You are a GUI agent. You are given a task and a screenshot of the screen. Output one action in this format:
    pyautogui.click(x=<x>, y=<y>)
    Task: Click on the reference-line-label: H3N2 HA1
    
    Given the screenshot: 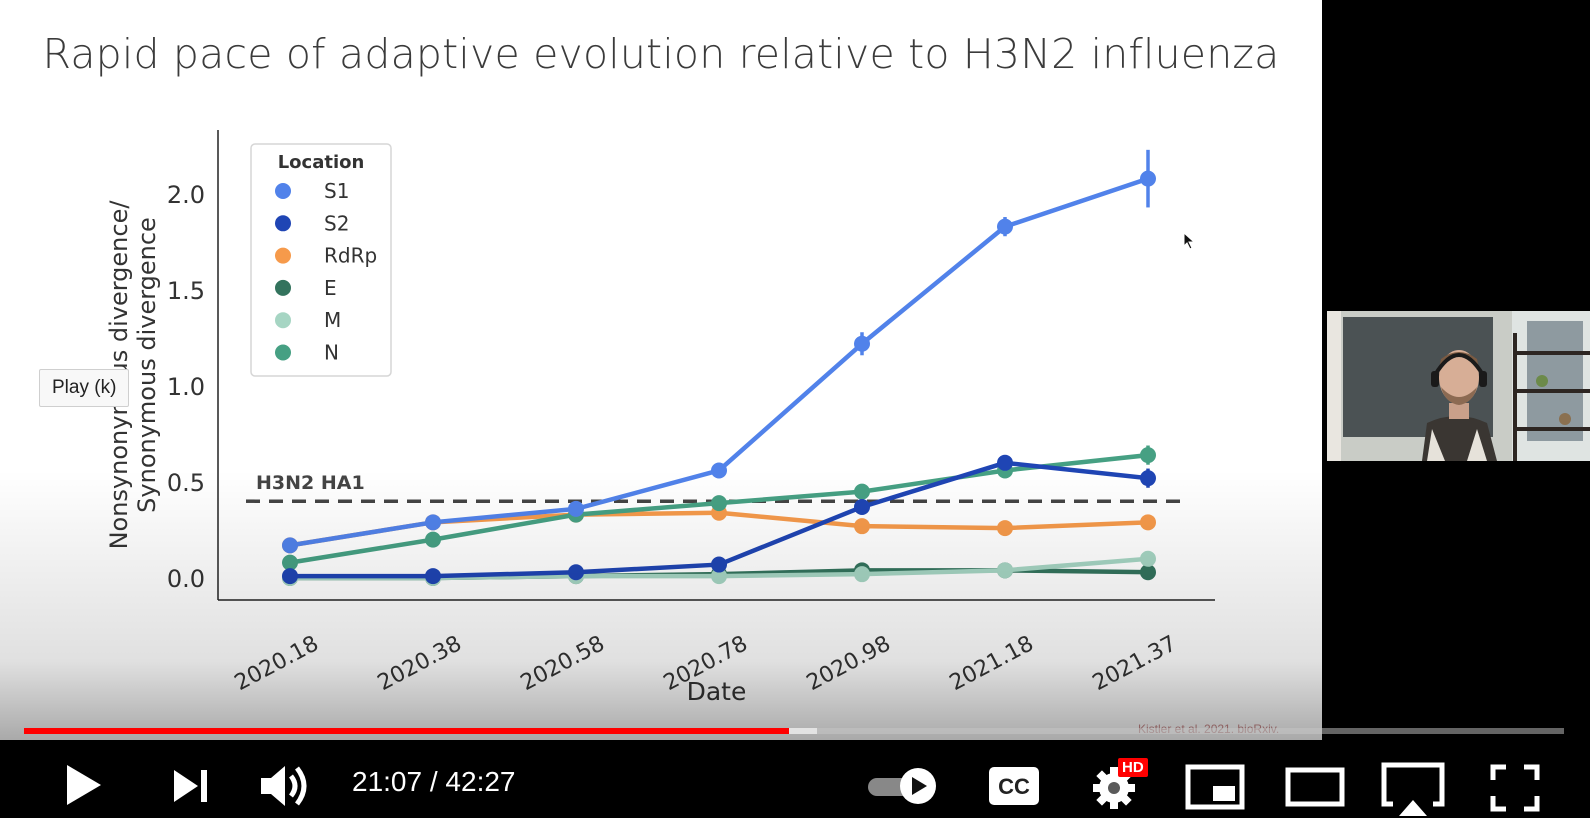 What is the action you would take?
    pyautogui.click(x=310, y=483)
    